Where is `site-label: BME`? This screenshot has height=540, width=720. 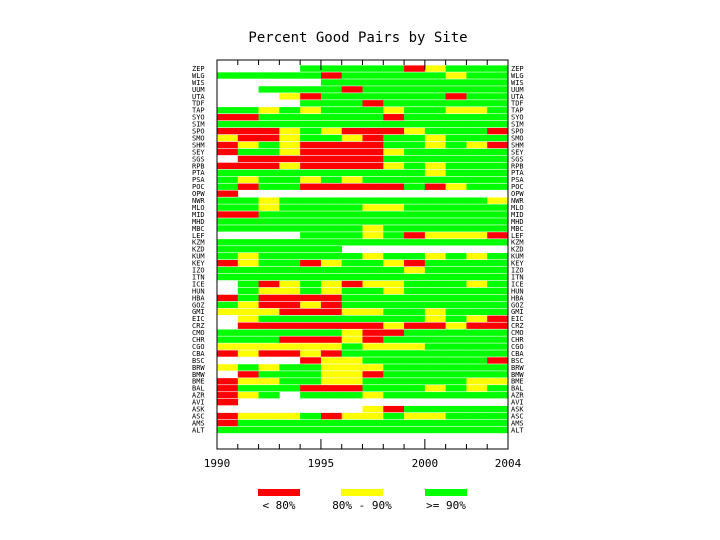 site-label: BME is located at coordinates (198, 382).